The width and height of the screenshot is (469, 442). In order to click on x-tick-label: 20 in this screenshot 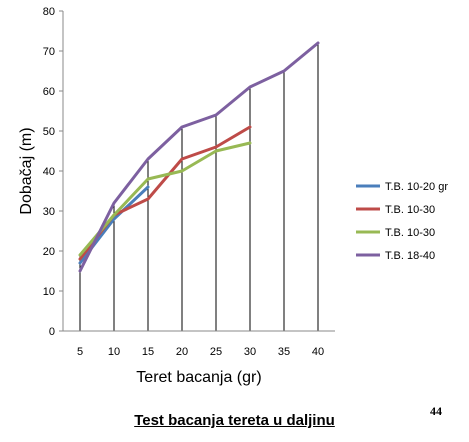, I will do `click(182, 352)`.